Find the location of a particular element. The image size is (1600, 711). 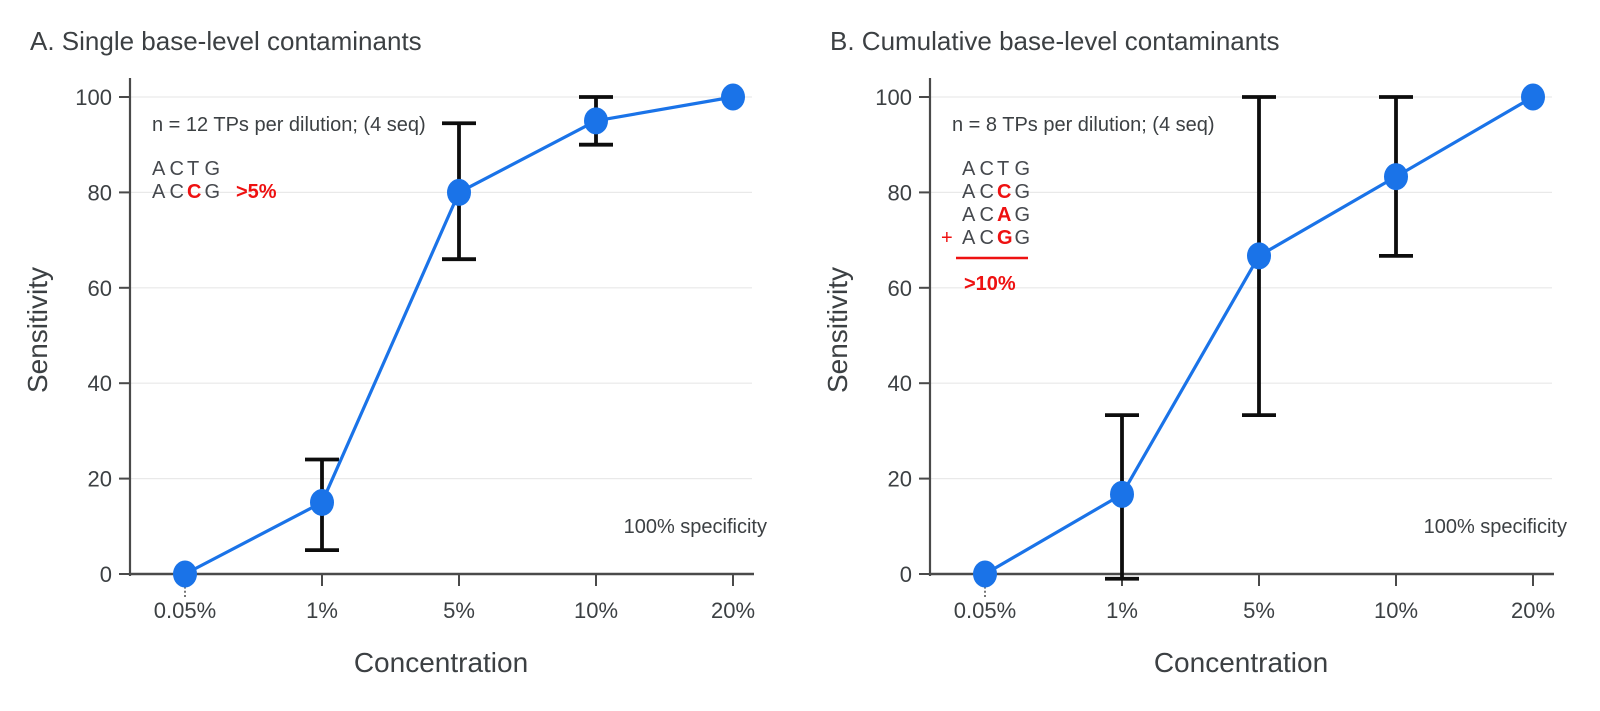

sample-size-note: n = 8 TPs per dilution; (4 seq) is located at coordinates (1083, 125).